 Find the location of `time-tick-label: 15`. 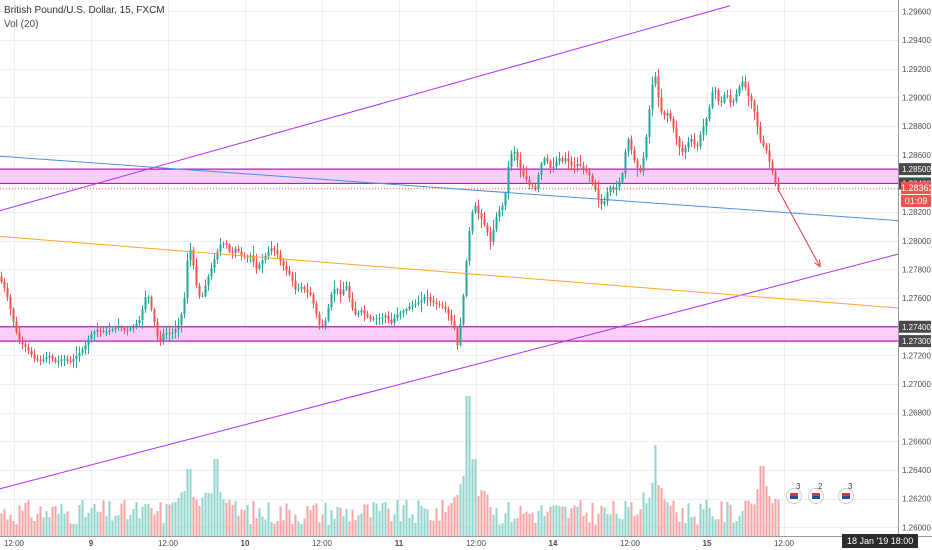

time-tick-label: 15 is located at coordinates (707, 543).